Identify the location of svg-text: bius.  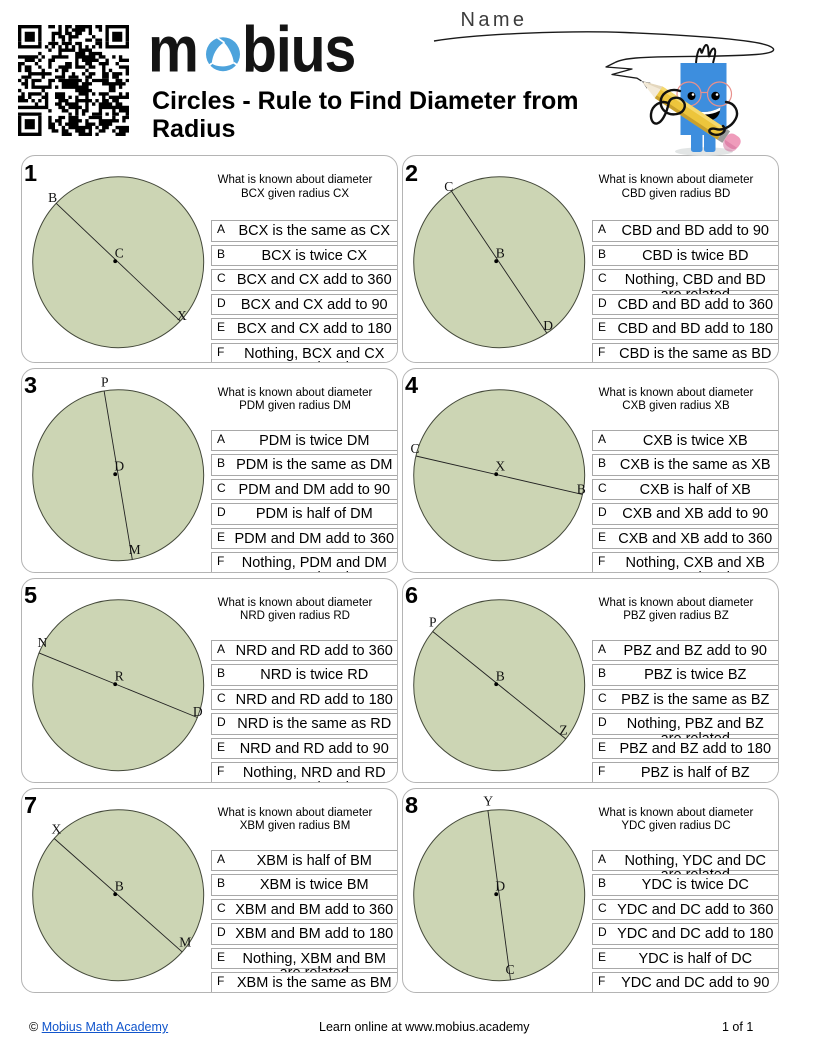
(298, 51).